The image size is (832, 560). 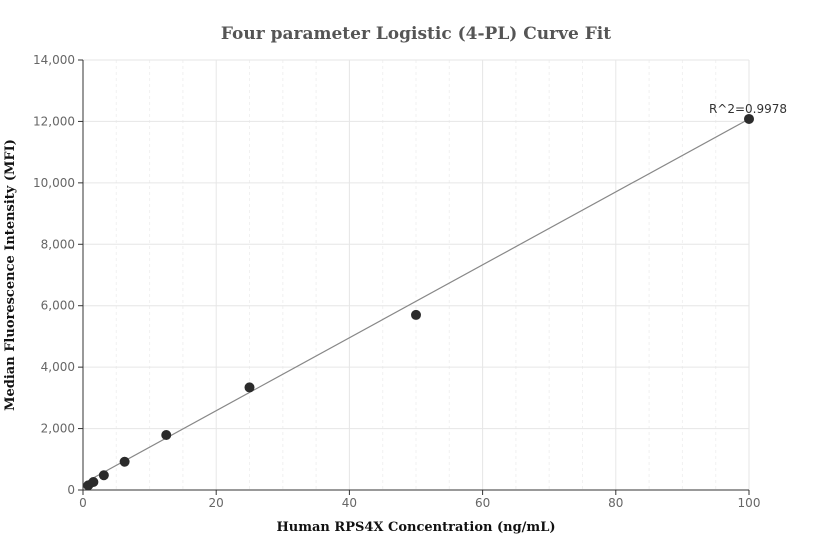 I want to click on y-tick-label: 6,000, so click(x=58, y=306).